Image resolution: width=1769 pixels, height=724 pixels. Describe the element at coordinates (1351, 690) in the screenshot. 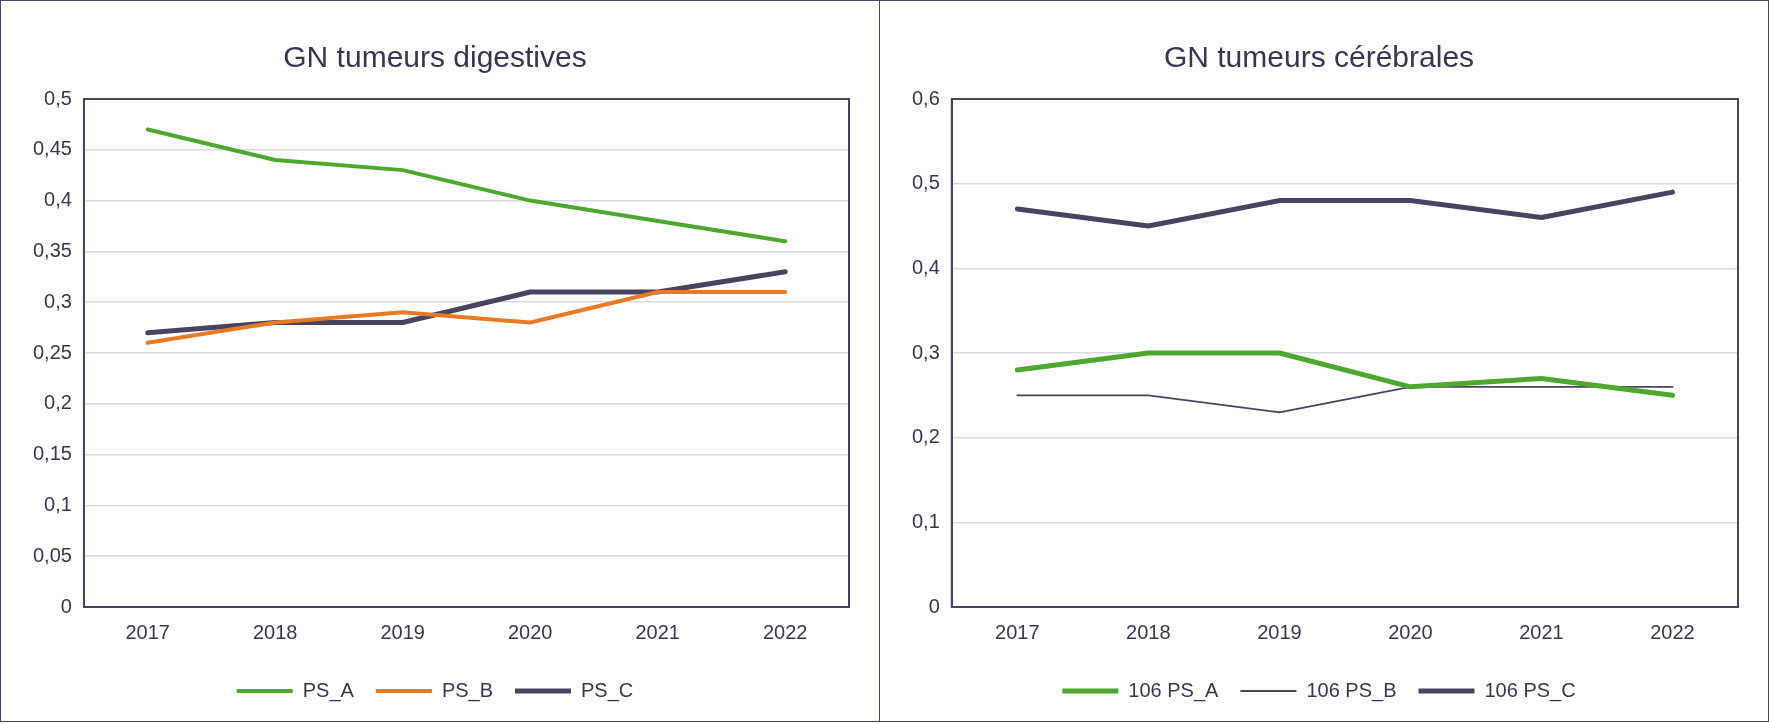

I see `legend-label: 106 PS_B` at that location.